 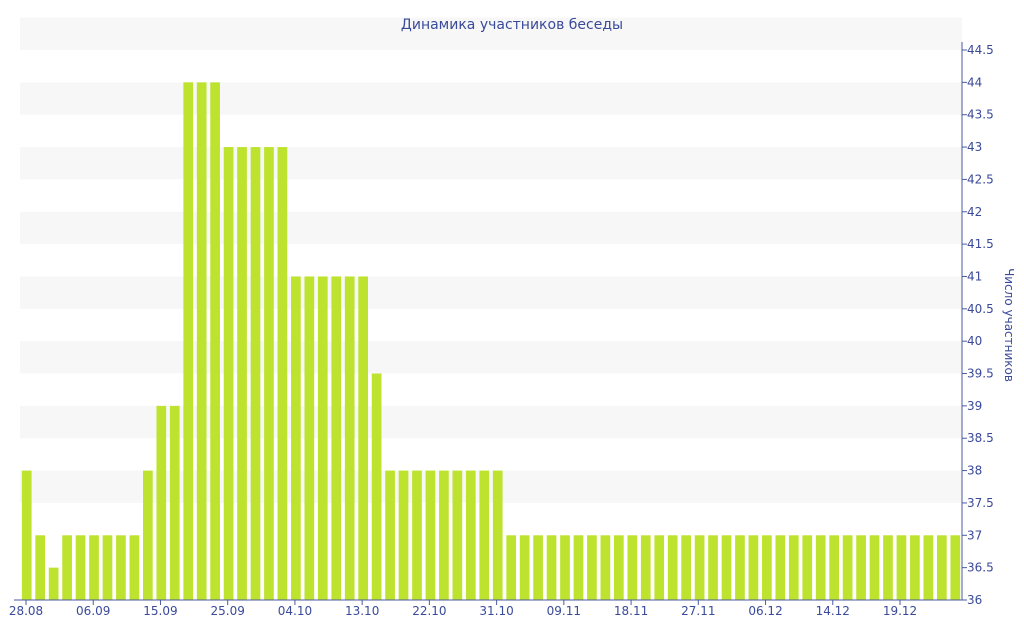 I want to click on y-tick-label: 39.5, so click(x=980, y=374).